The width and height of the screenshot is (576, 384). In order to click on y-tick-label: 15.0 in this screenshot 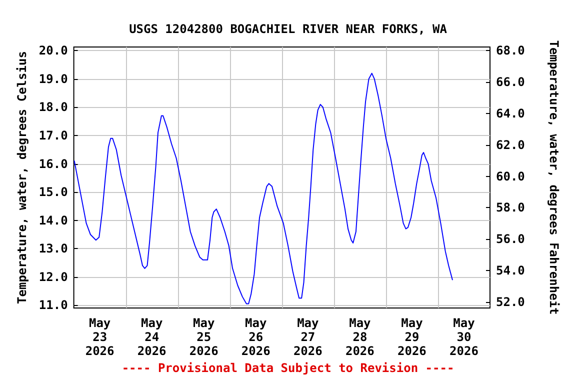, I will do `click(53, 192)`.